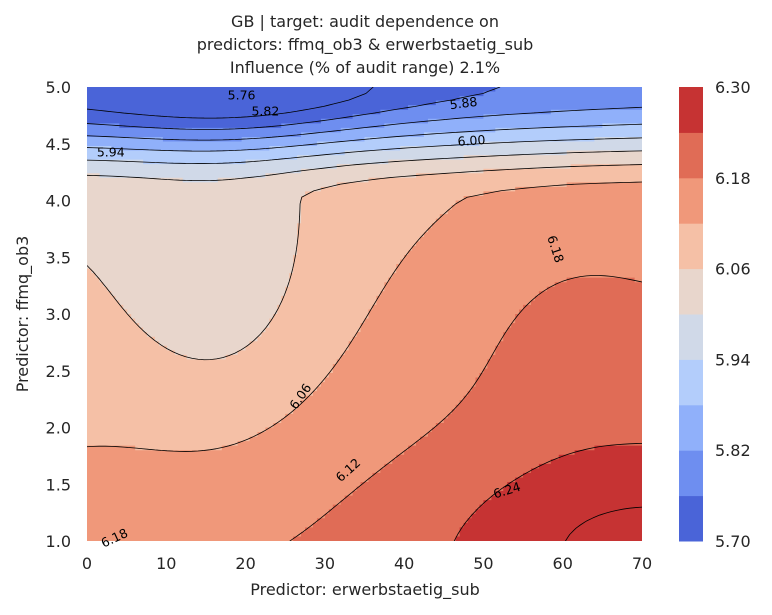 The image size is (772, 615). Describe the element at coordinates (58, 371) in the screenshot. I see `y-tick-label: 2.5` at that location.